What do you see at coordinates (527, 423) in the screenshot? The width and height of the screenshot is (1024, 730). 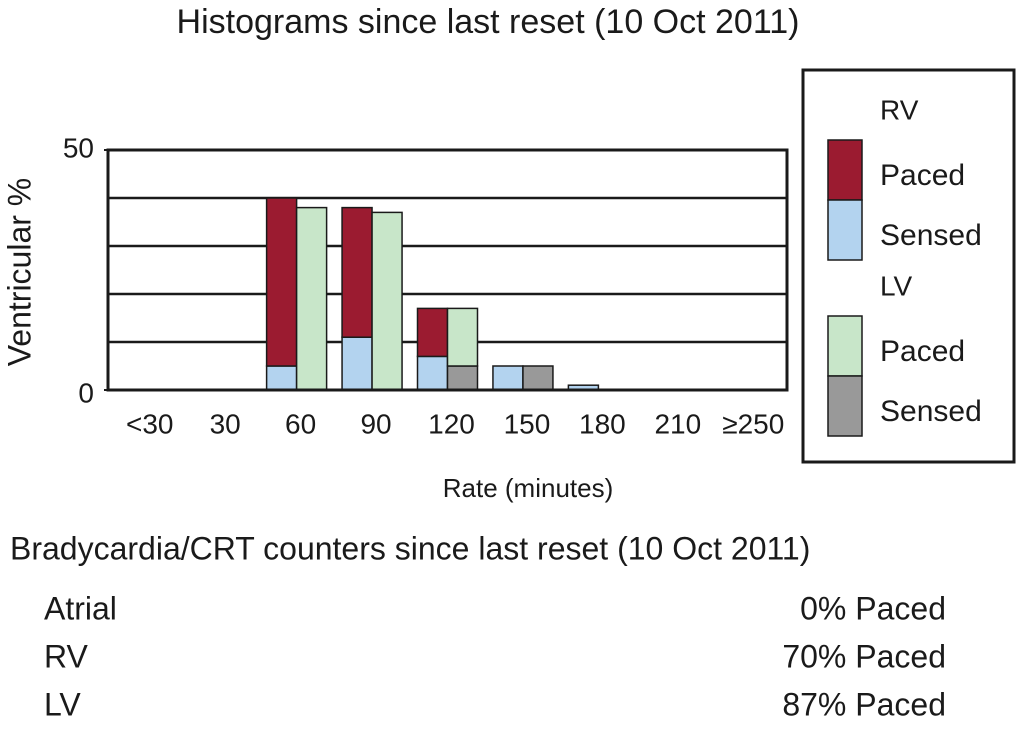 I see `x-tick-label: 150` at bounding box center [527, 423].